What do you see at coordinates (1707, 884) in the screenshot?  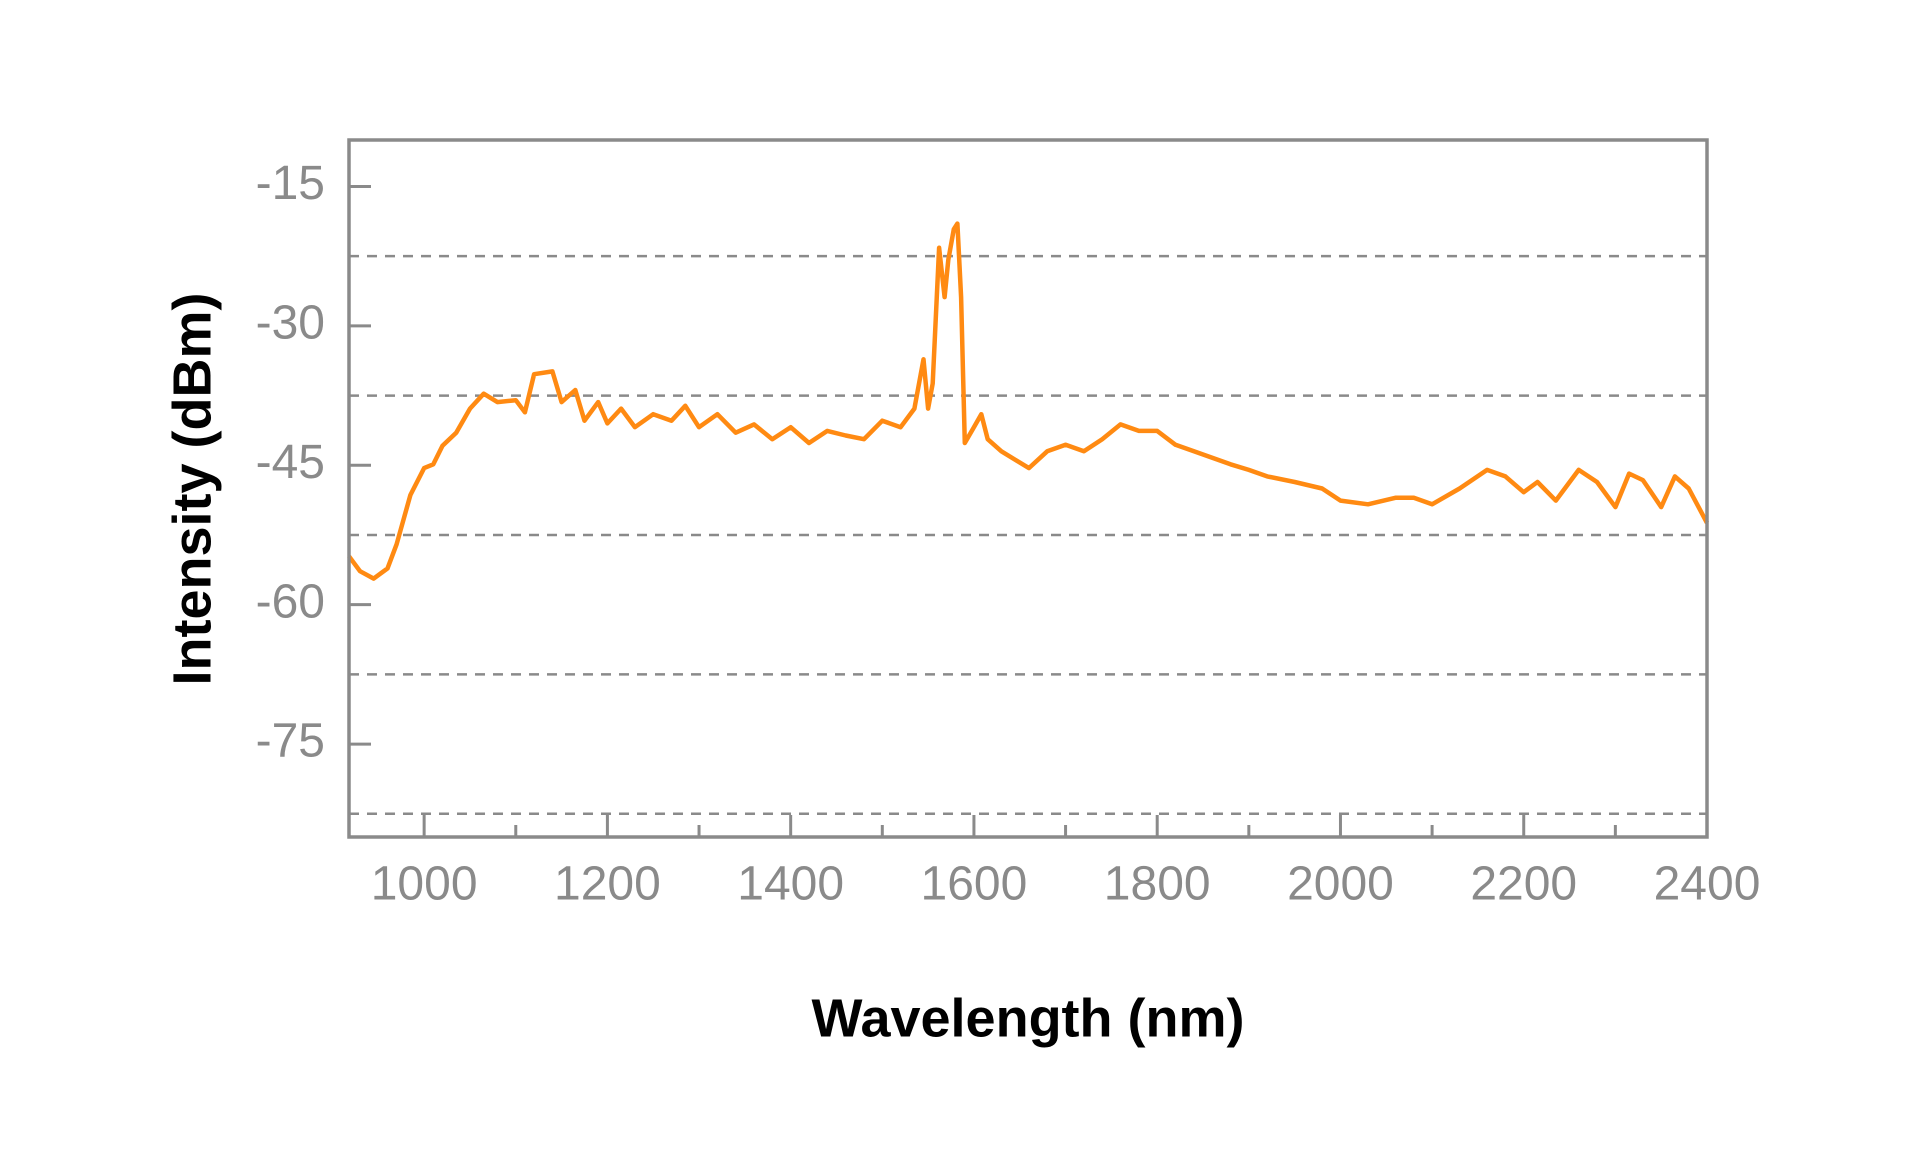 I see `x-tick-label: 2400` at bounding box center [1707, 884].